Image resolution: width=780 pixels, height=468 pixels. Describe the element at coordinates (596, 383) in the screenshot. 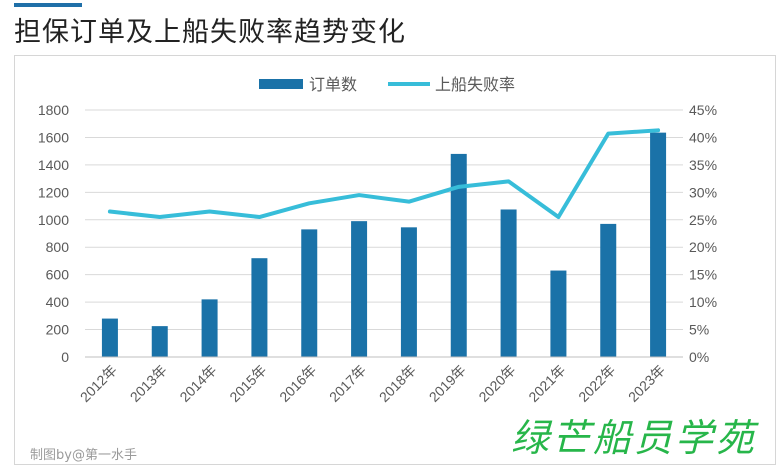

I see `x-tick-label: 2022年` at that location.